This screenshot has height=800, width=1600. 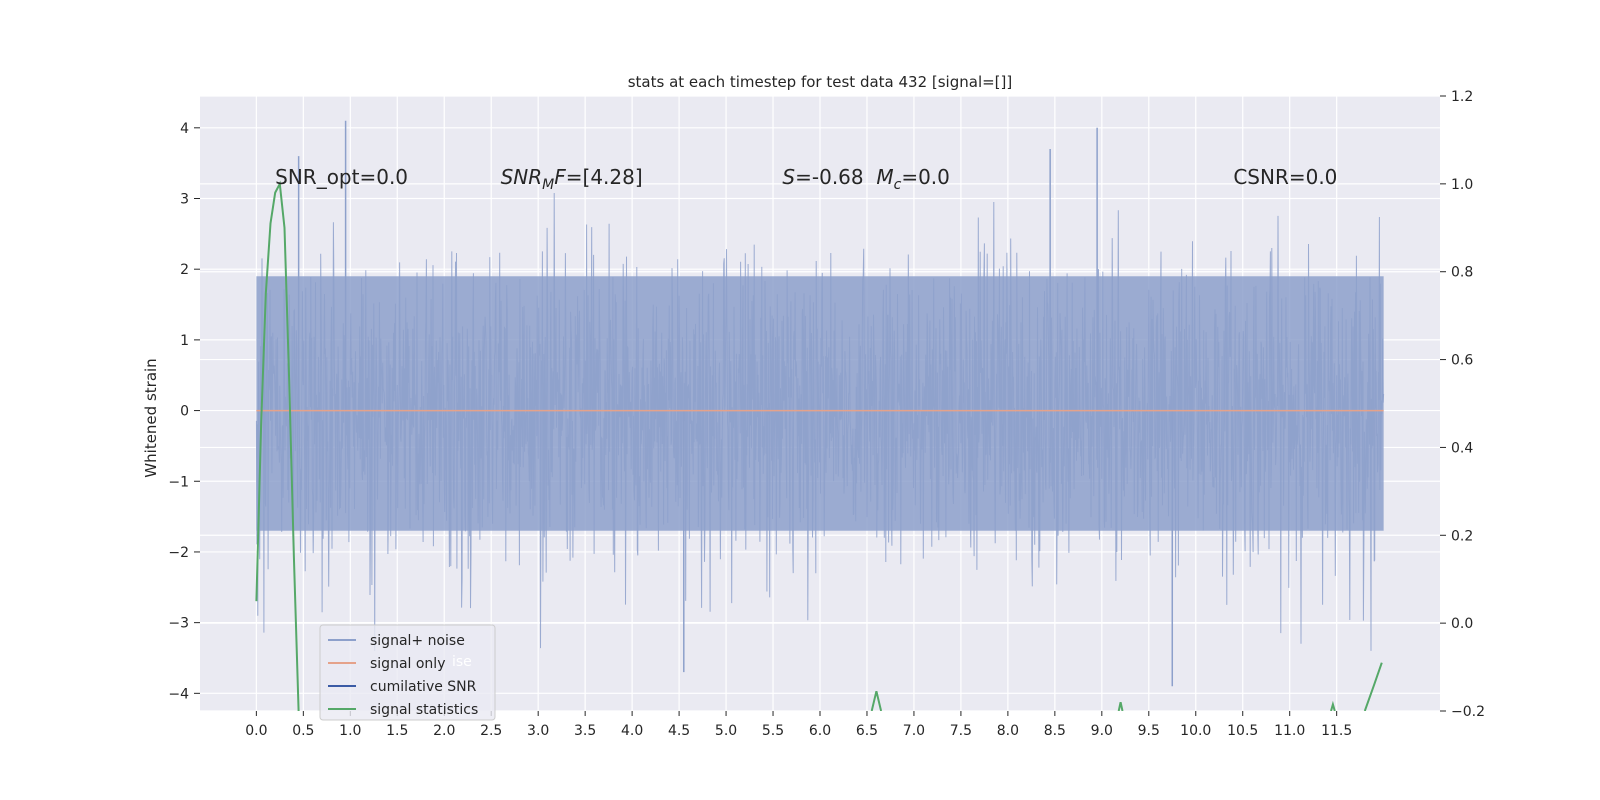 I want to click on y-tick-label: 4, so click(x=184, y=129).